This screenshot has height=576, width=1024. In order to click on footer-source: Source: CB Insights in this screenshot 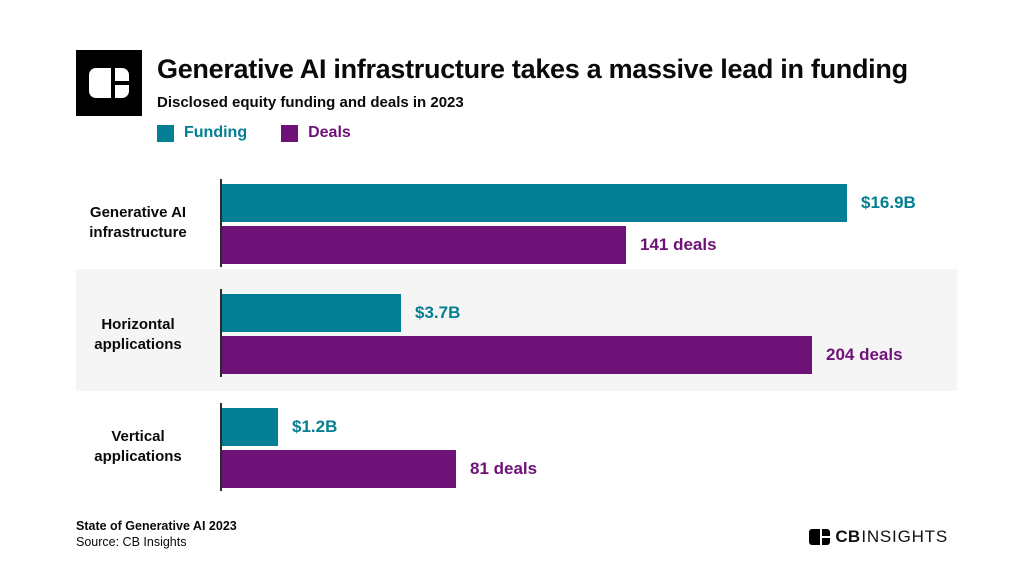, I will do `click(131, 542)`.